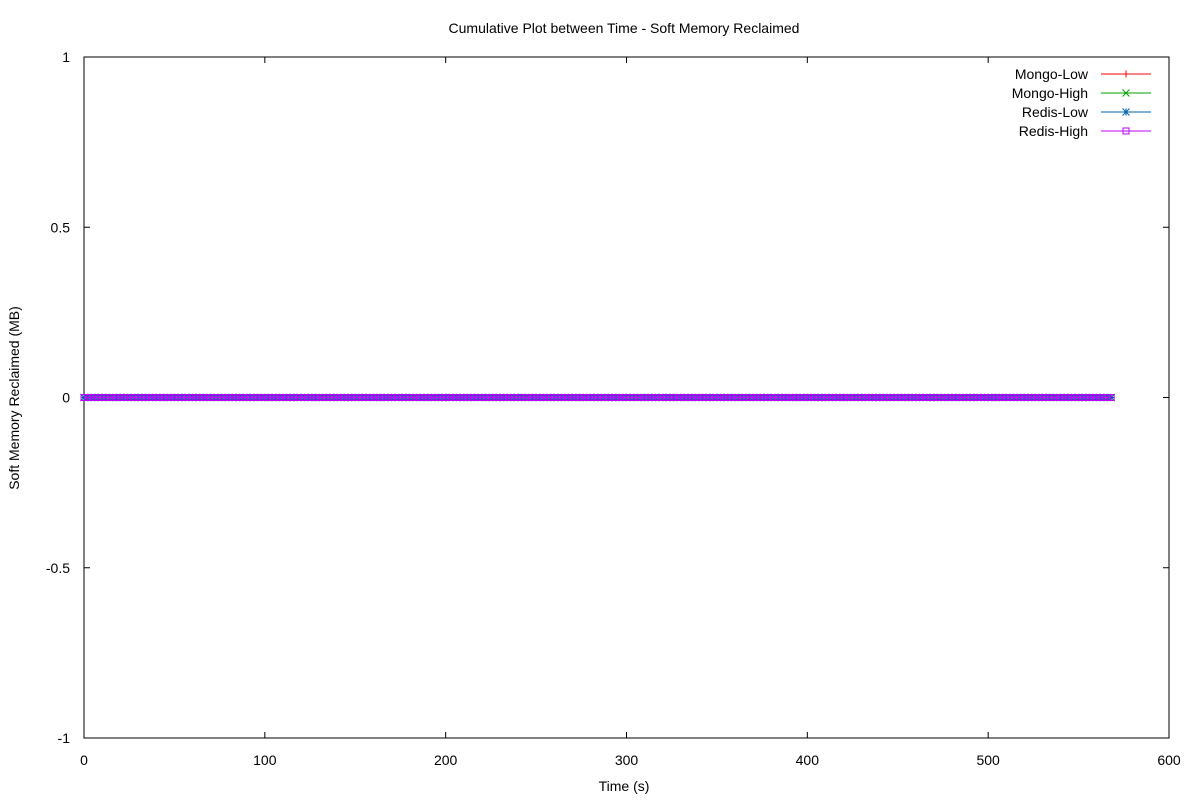  Describe the element at coordinates (66, 398) in the screenshot. I see `y-tick-label: 0` at that location.